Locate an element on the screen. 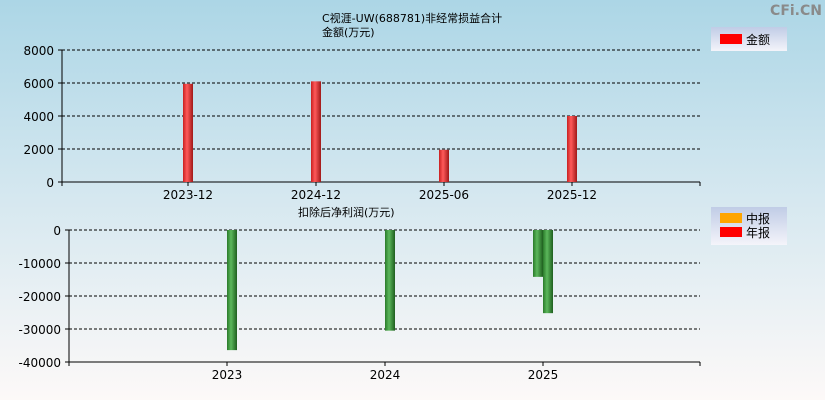 The width and height of the screenshot is (825, 400). x-tick-label: 2024-12 is located at coordinates (316, 195).